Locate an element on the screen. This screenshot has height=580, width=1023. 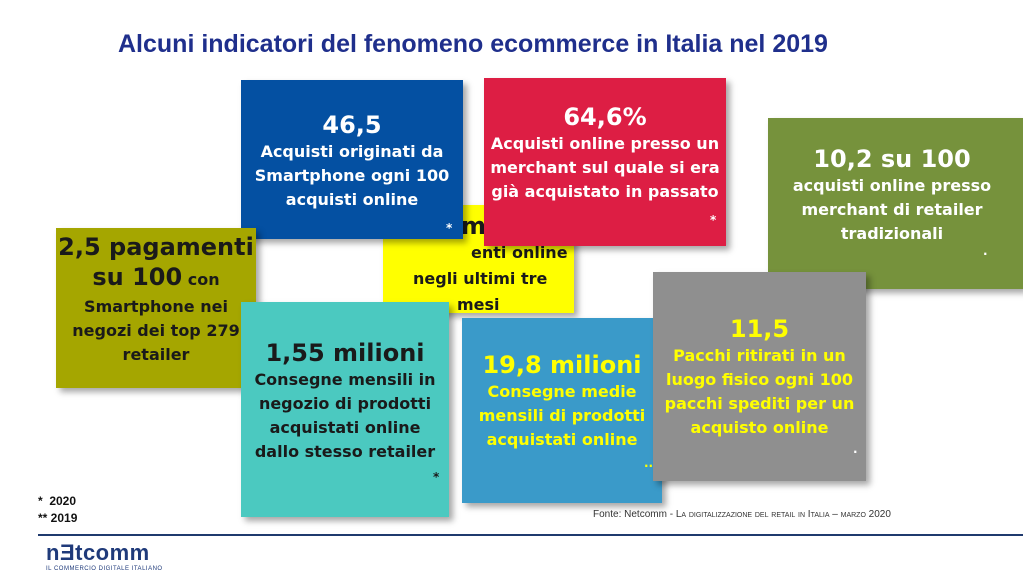
box-text-line: Acquisti originati da is located at coordinates (352, 151).